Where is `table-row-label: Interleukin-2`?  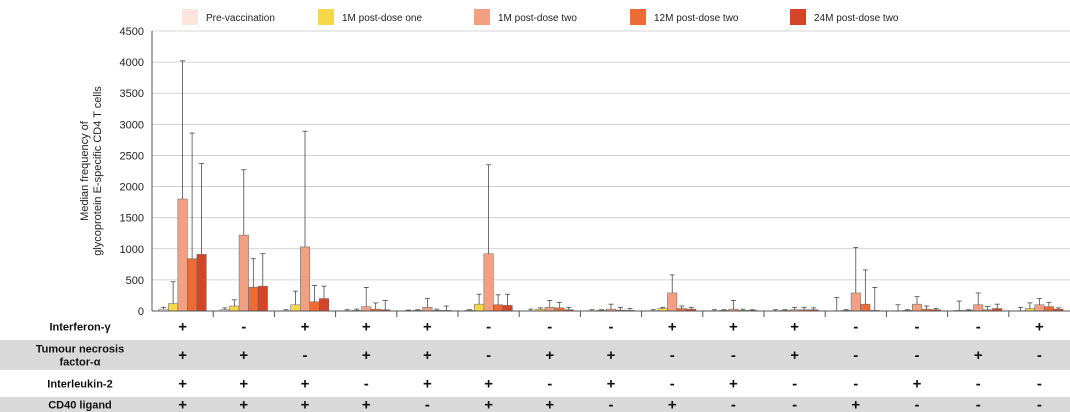 table-row-label: Interleukin-2 is located at coordinates (79, 385).